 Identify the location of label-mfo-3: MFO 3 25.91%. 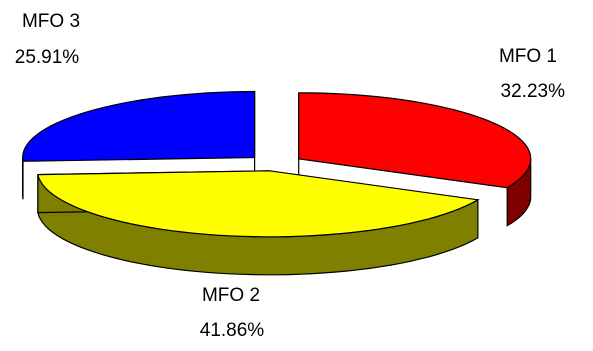
(47, 39).